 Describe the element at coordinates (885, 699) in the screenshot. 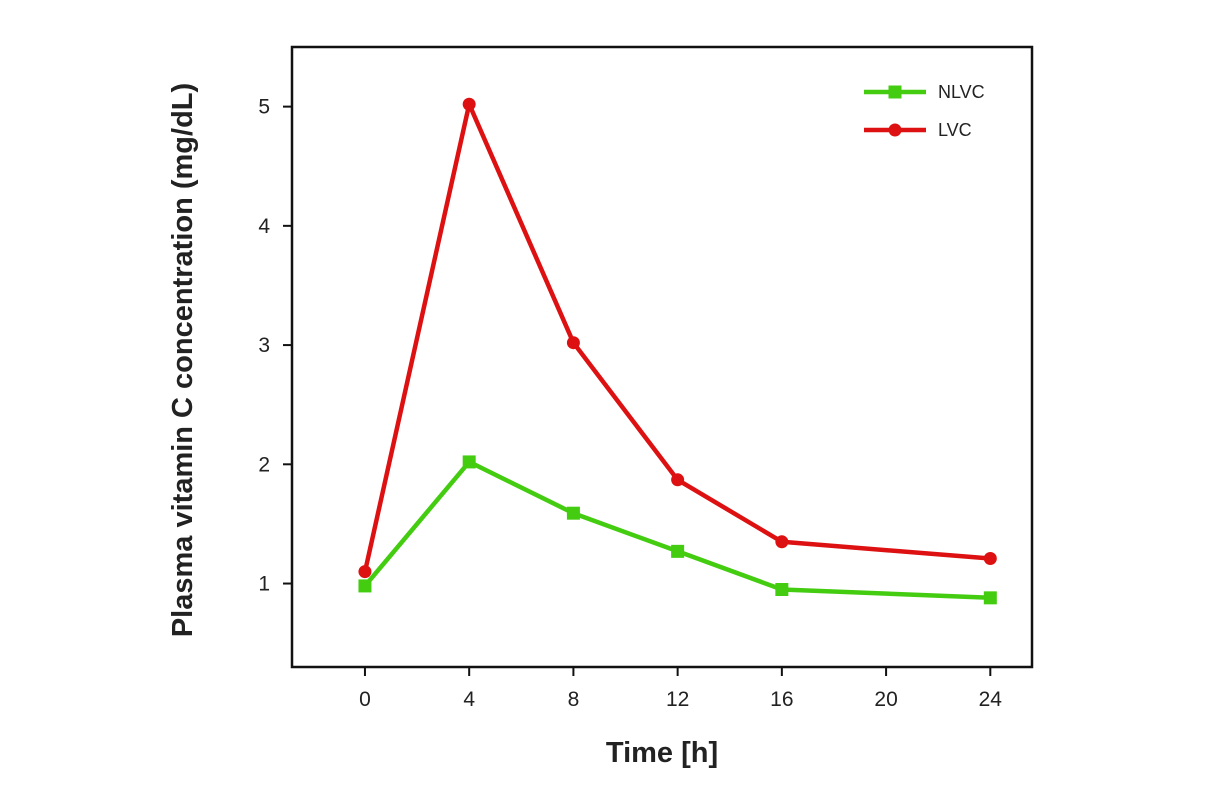

I see `x-tick-label: 20` at that location.